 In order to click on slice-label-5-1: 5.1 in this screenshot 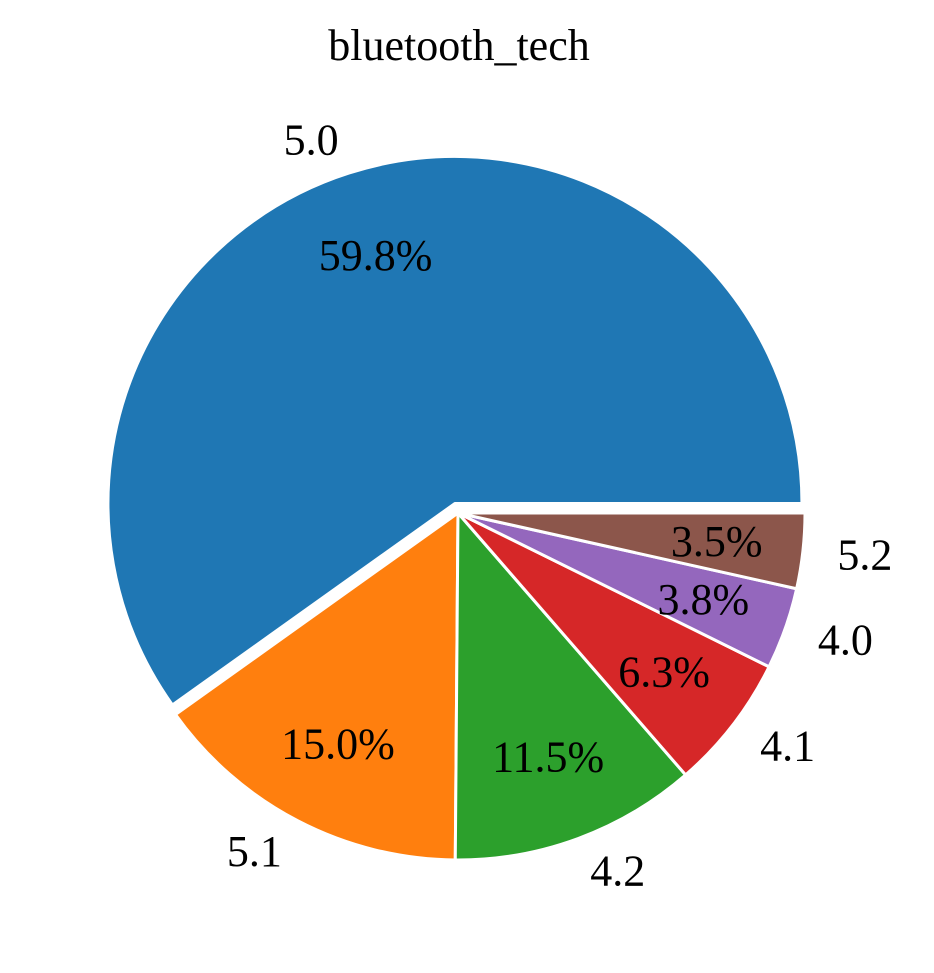, I will do `click(254, 851)`.